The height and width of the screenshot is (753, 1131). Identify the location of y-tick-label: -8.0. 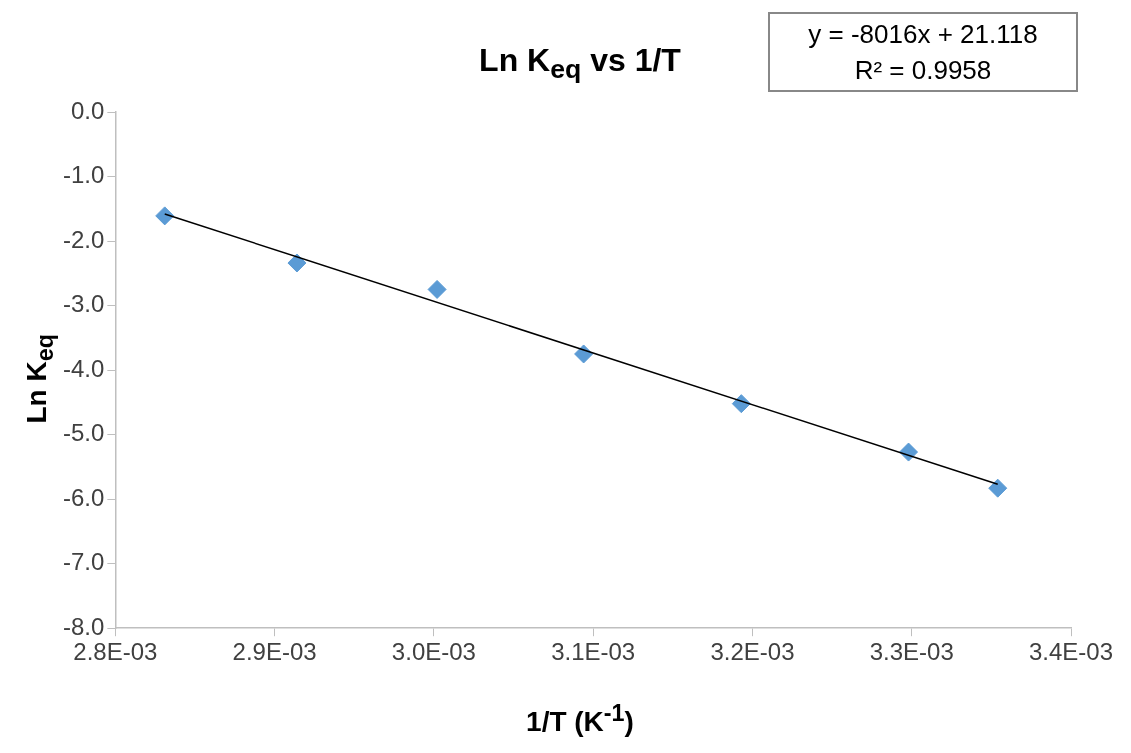
(84, 626).